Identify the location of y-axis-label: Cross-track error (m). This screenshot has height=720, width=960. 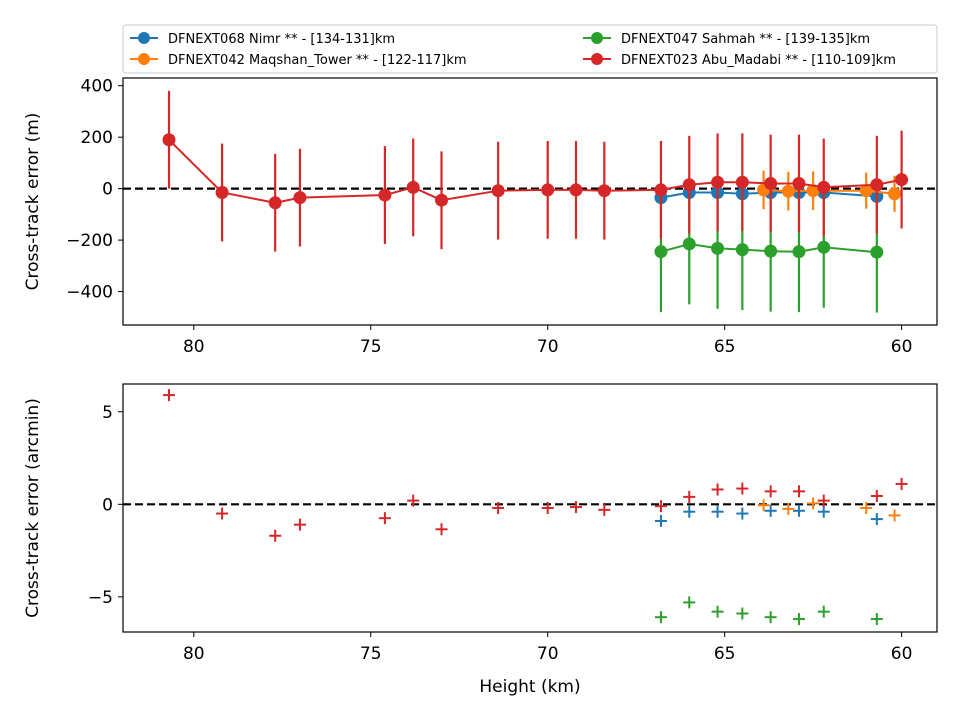
(33, 202).